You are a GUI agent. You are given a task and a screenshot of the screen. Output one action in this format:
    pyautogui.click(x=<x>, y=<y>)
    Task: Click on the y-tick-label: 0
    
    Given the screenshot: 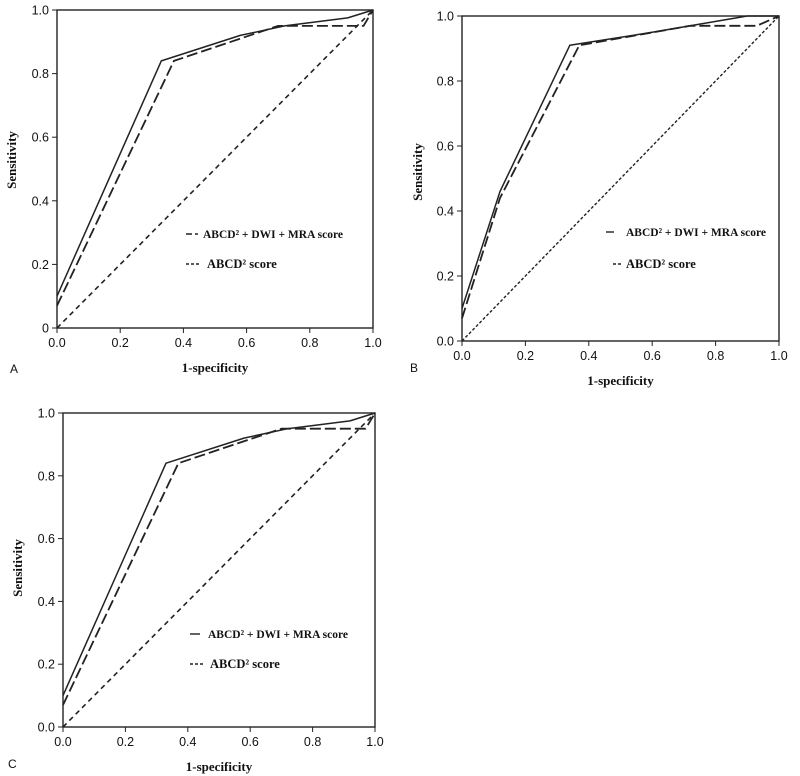 What is the action you would take?
    pyautogui.click(x=45, y=329)
    